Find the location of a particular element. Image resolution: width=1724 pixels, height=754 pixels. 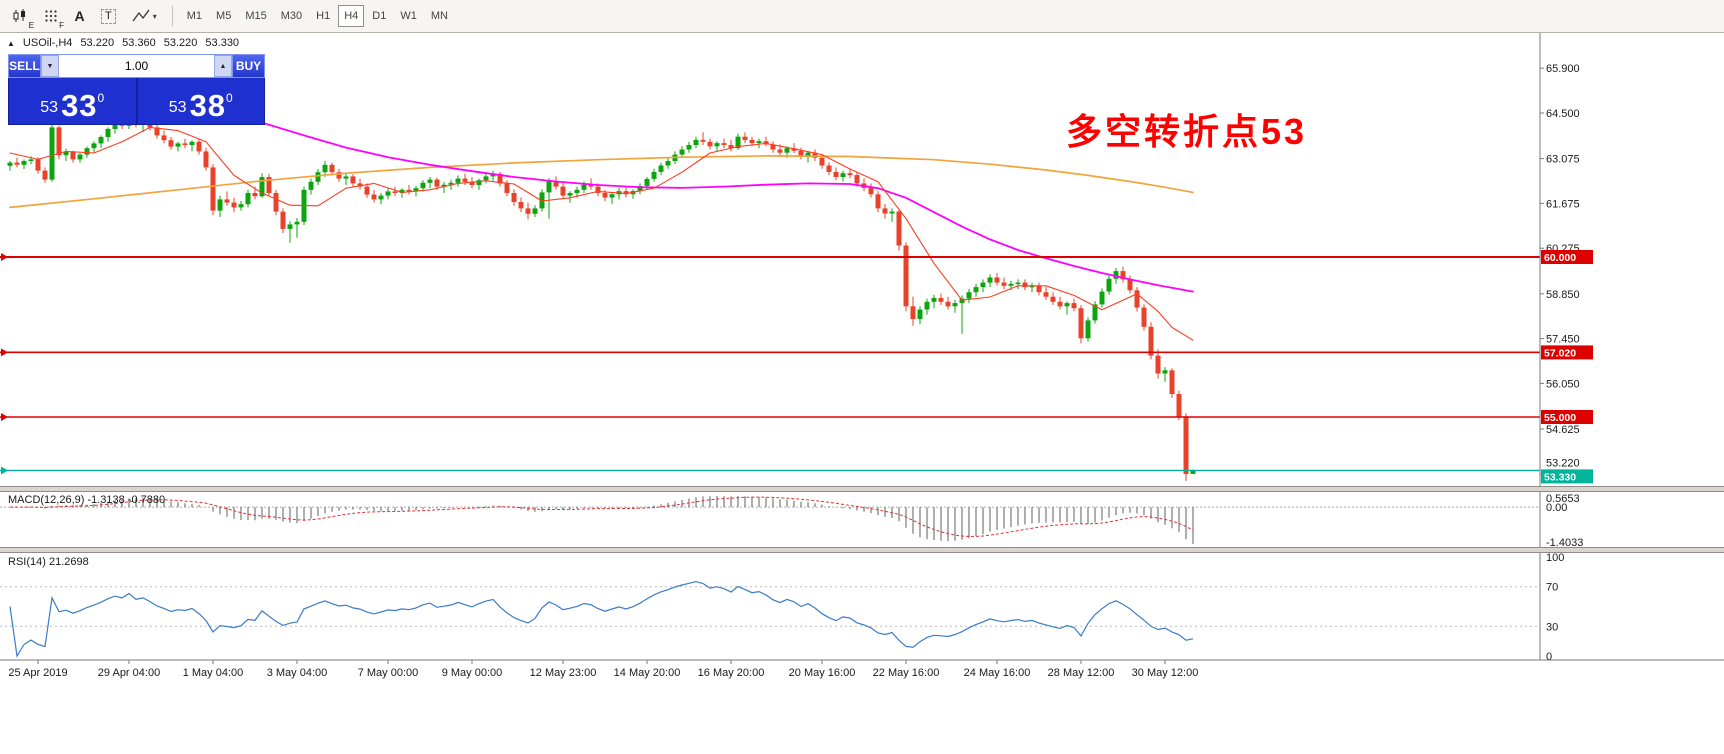

text-tool-icon: A is located at coordinates (79, 16).